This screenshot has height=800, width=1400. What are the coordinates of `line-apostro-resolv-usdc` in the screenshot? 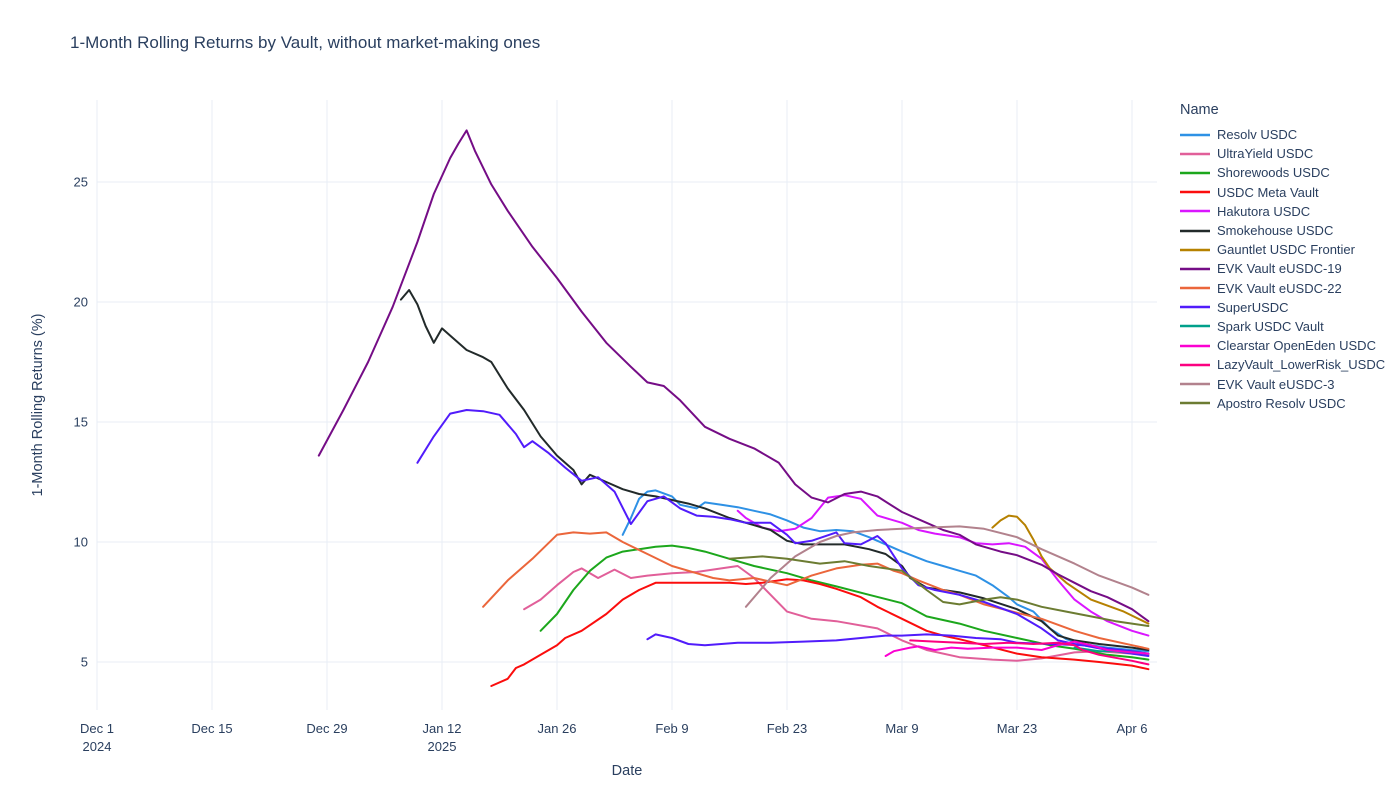 It's located at (939, 591).